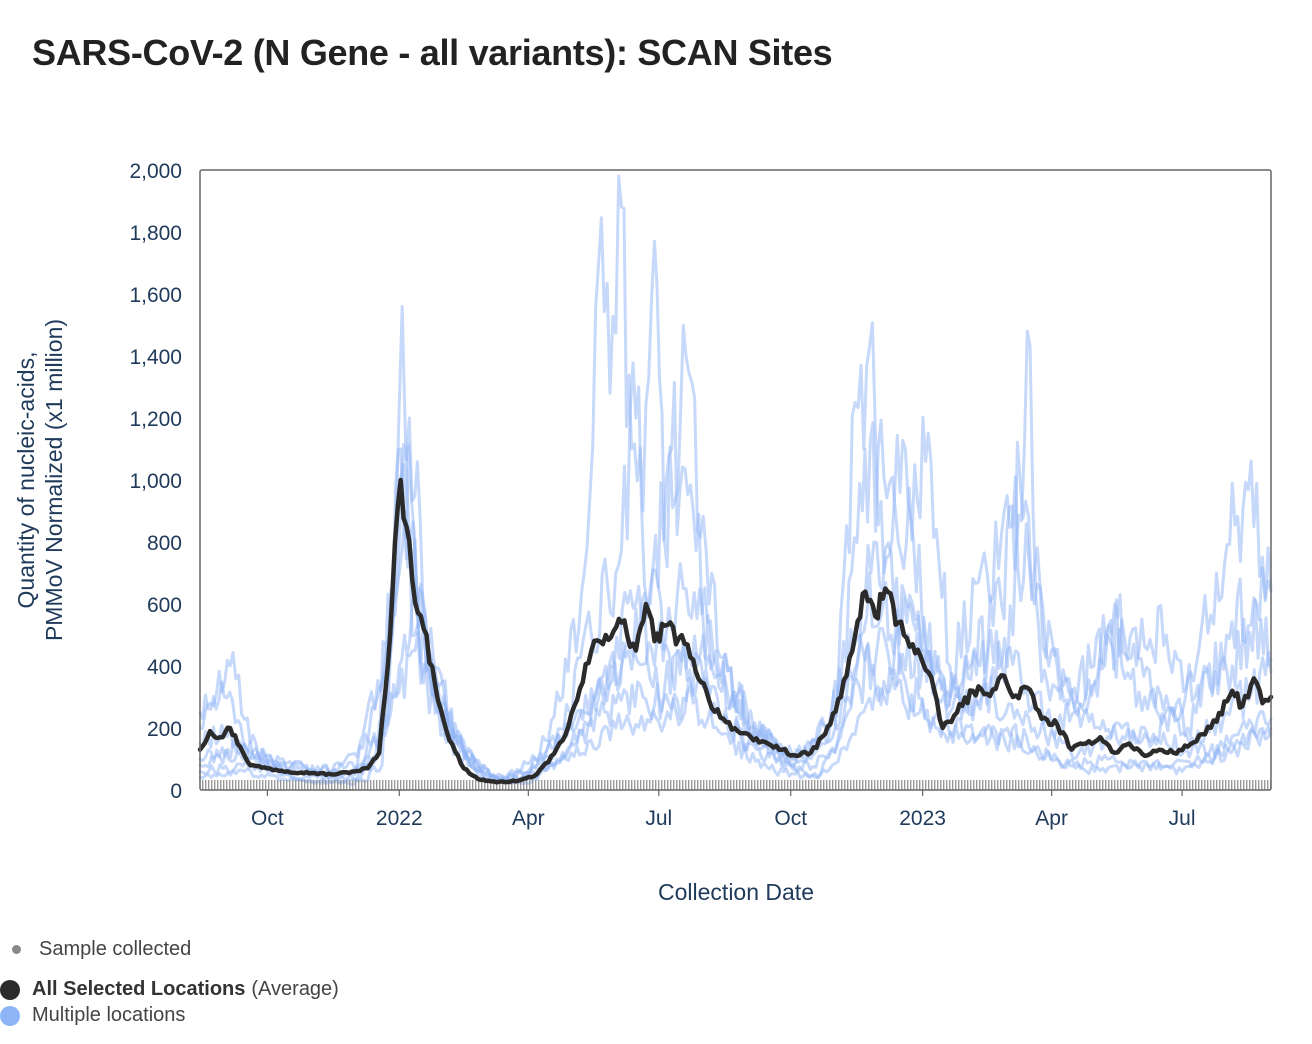  I want to click on legend-item-average: All Selected Locations (Average), so click(169, 989).